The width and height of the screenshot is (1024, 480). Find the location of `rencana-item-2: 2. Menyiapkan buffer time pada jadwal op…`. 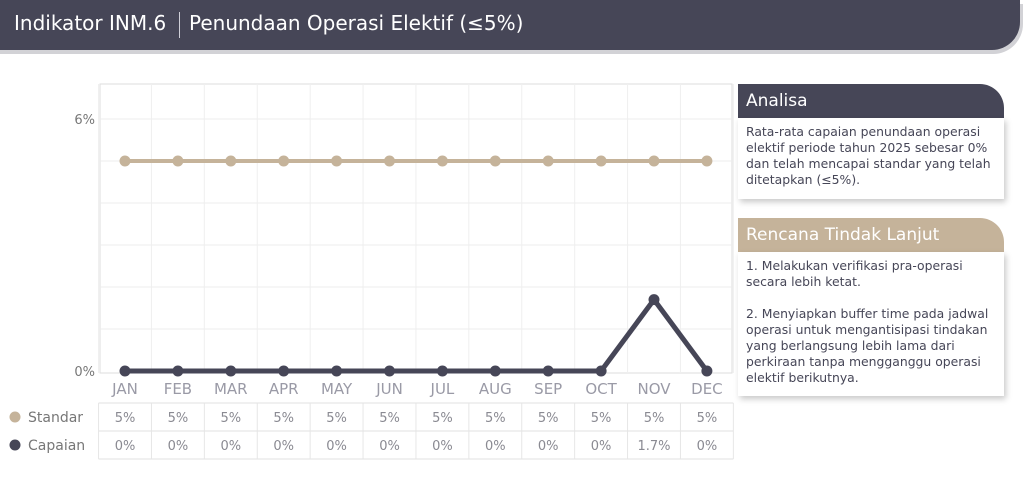

rencana-item-2: 2. Menyiapkan buffer time pada jadwal op… is located at coordinates (867, 345).